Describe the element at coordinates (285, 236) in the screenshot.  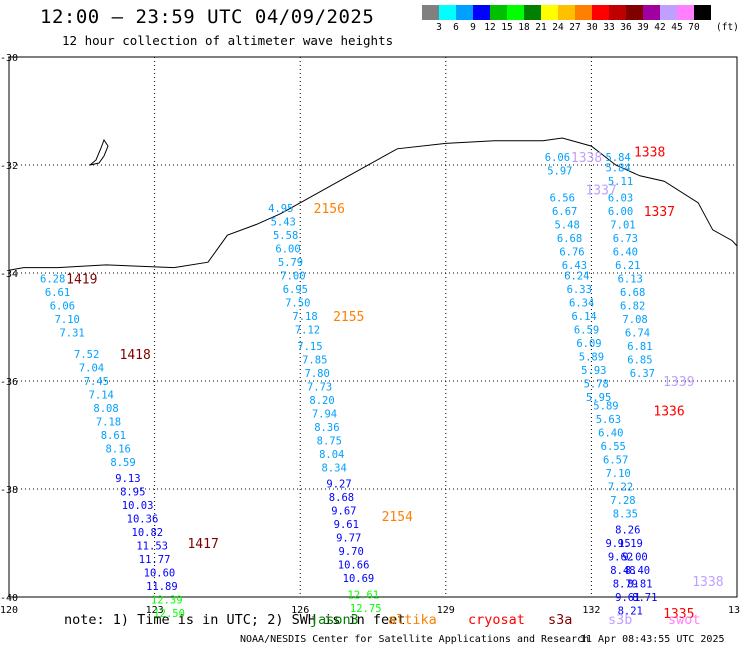
I see `wave-height-value: 5.58` at that location.